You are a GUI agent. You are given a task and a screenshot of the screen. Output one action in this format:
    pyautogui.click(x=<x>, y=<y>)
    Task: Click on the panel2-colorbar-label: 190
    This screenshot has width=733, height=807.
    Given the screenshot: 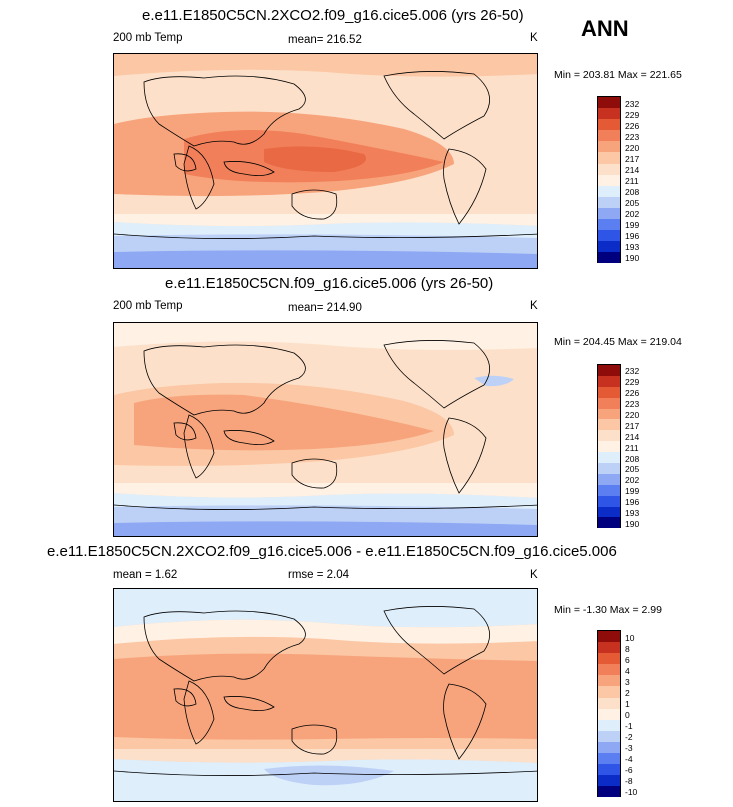 What is the action you would take?
    pyautogui.click(x=632, y=524)
    